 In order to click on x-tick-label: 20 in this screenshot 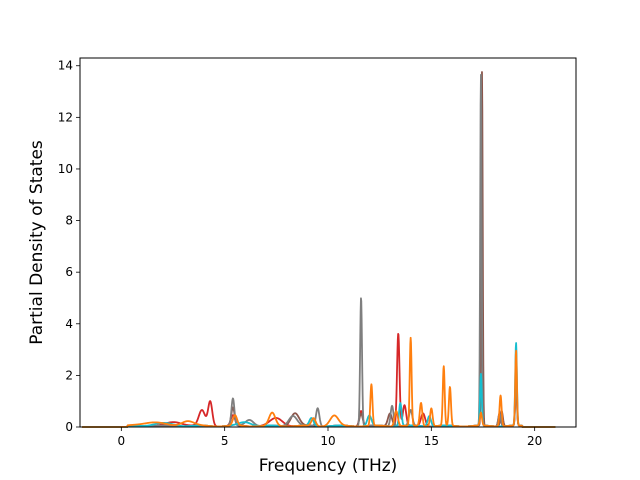, I will do `click(534, 441)`.